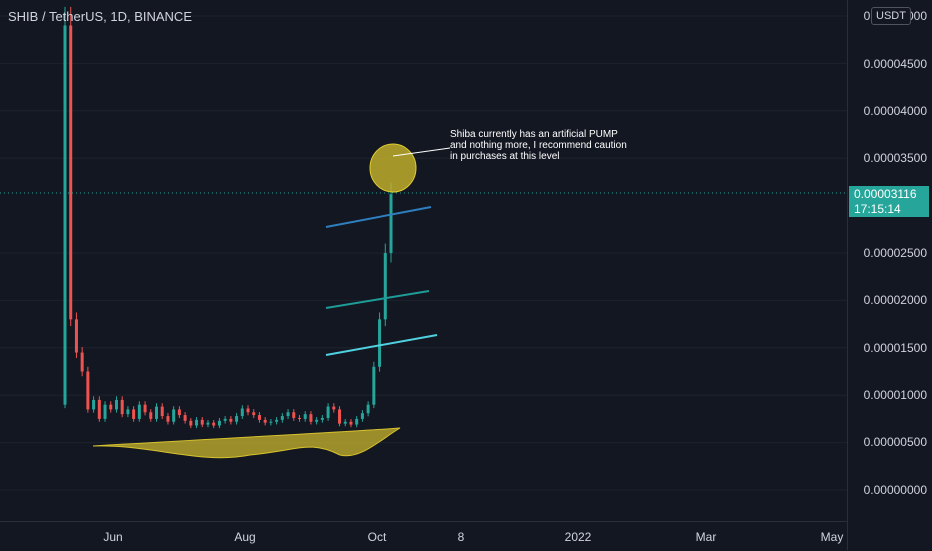  Describe the element at coordinates (895, 158) in the screenshot. I see `price-tick: 0.00003500` at that location.